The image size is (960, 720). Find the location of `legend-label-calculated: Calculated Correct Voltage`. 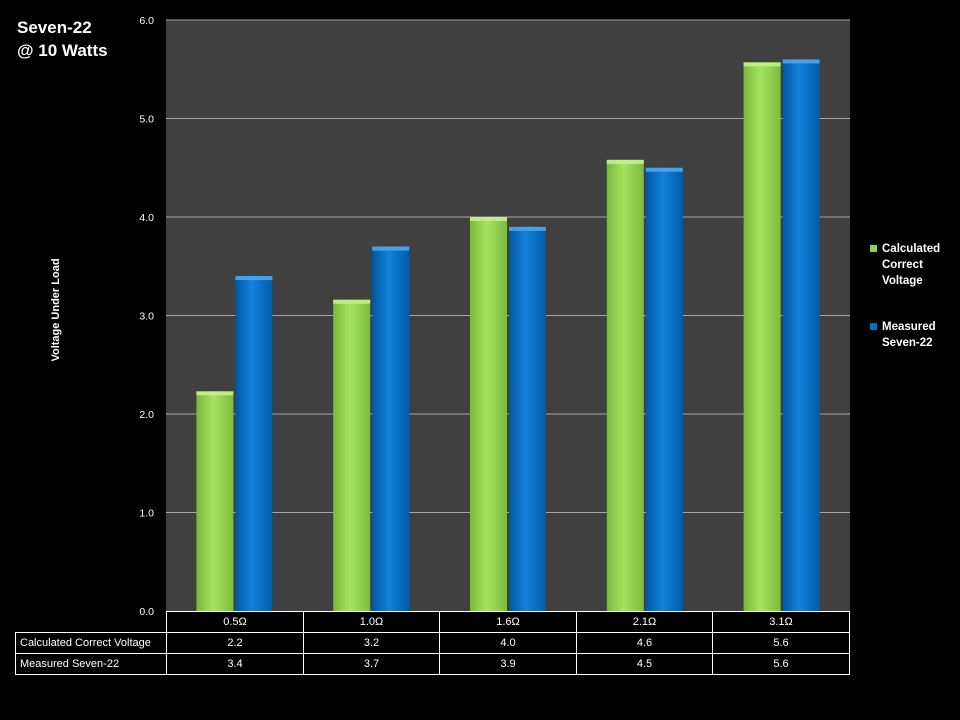

legend-label-calculated: Calculated Correct Voltage is located at coordinates (911, 265).